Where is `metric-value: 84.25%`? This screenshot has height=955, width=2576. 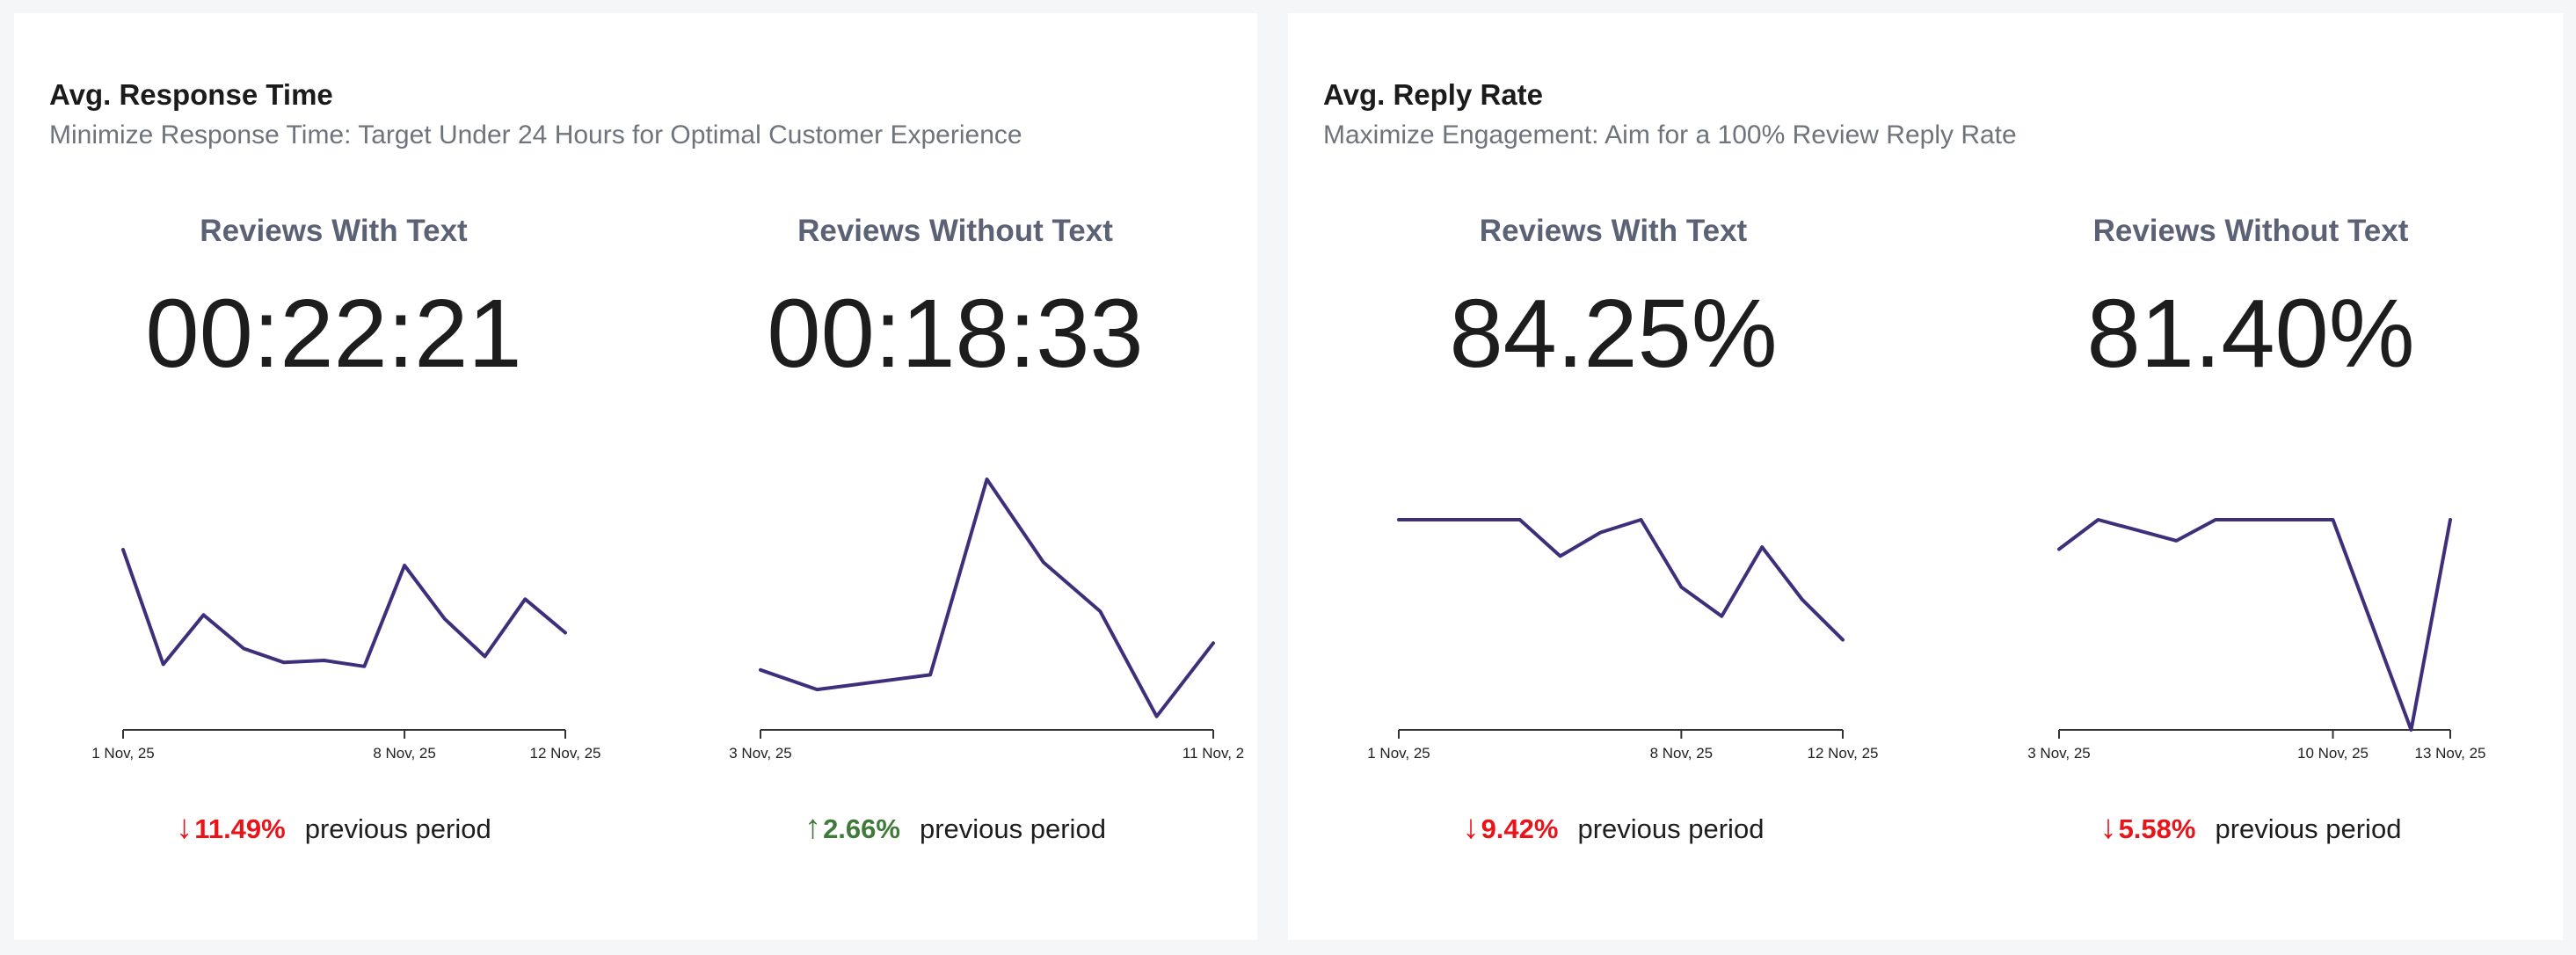
metric-value: 84.25% is located at coordinates (1613, 334).